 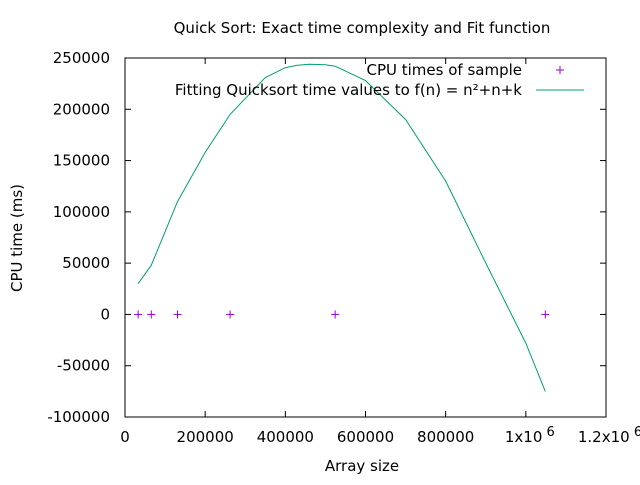 I want to click on y-tick-label: 0, so click(x=105, y=314).